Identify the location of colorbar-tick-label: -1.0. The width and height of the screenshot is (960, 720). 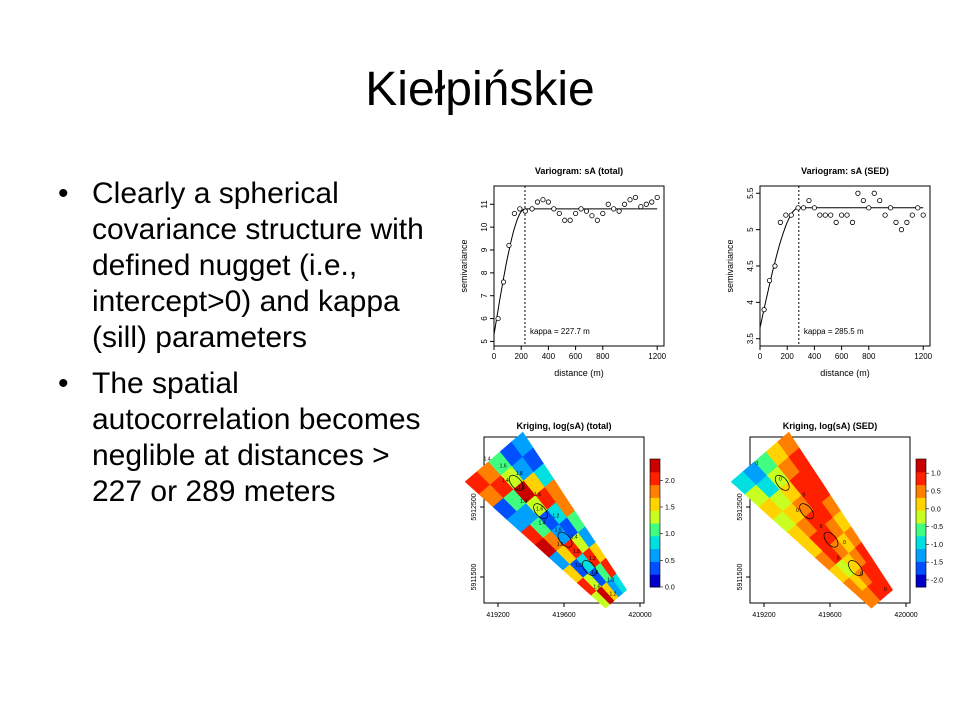
(937, 545).